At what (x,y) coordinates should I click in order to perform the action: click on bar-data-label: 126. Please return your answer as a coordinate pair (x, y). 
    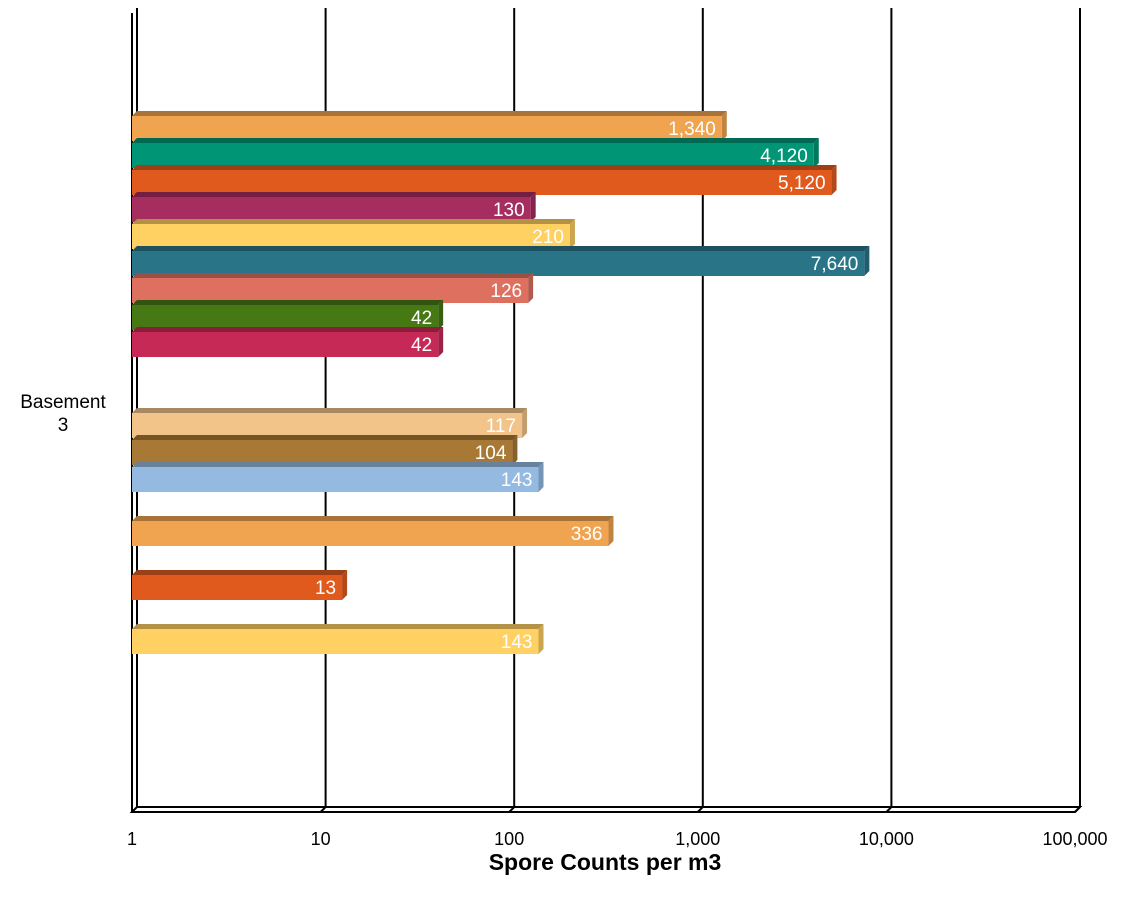
    Looking at the image, I should click on (506, 291).